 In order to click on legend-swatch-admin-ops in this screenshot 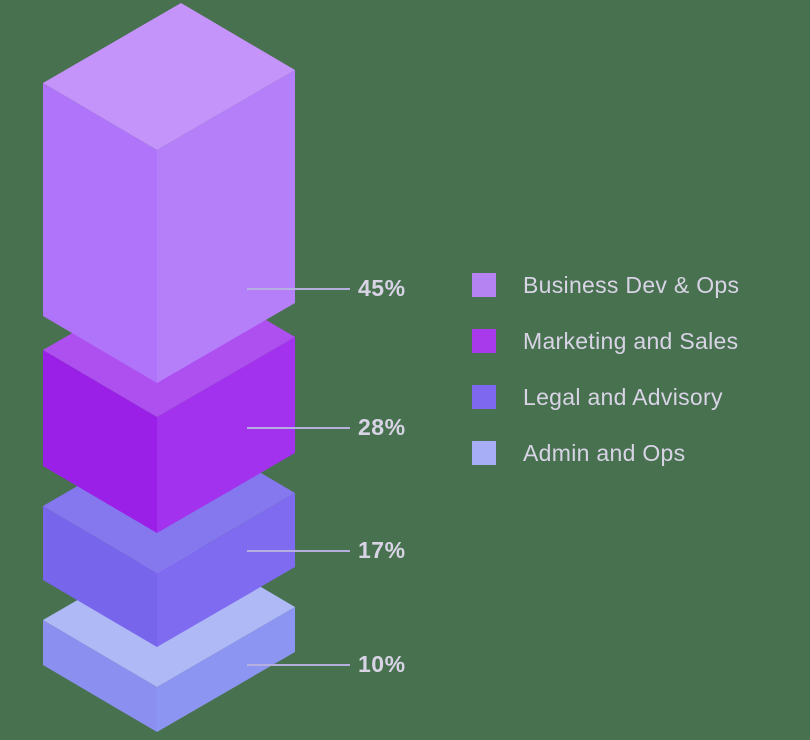, I will do `click(484, 453)`.